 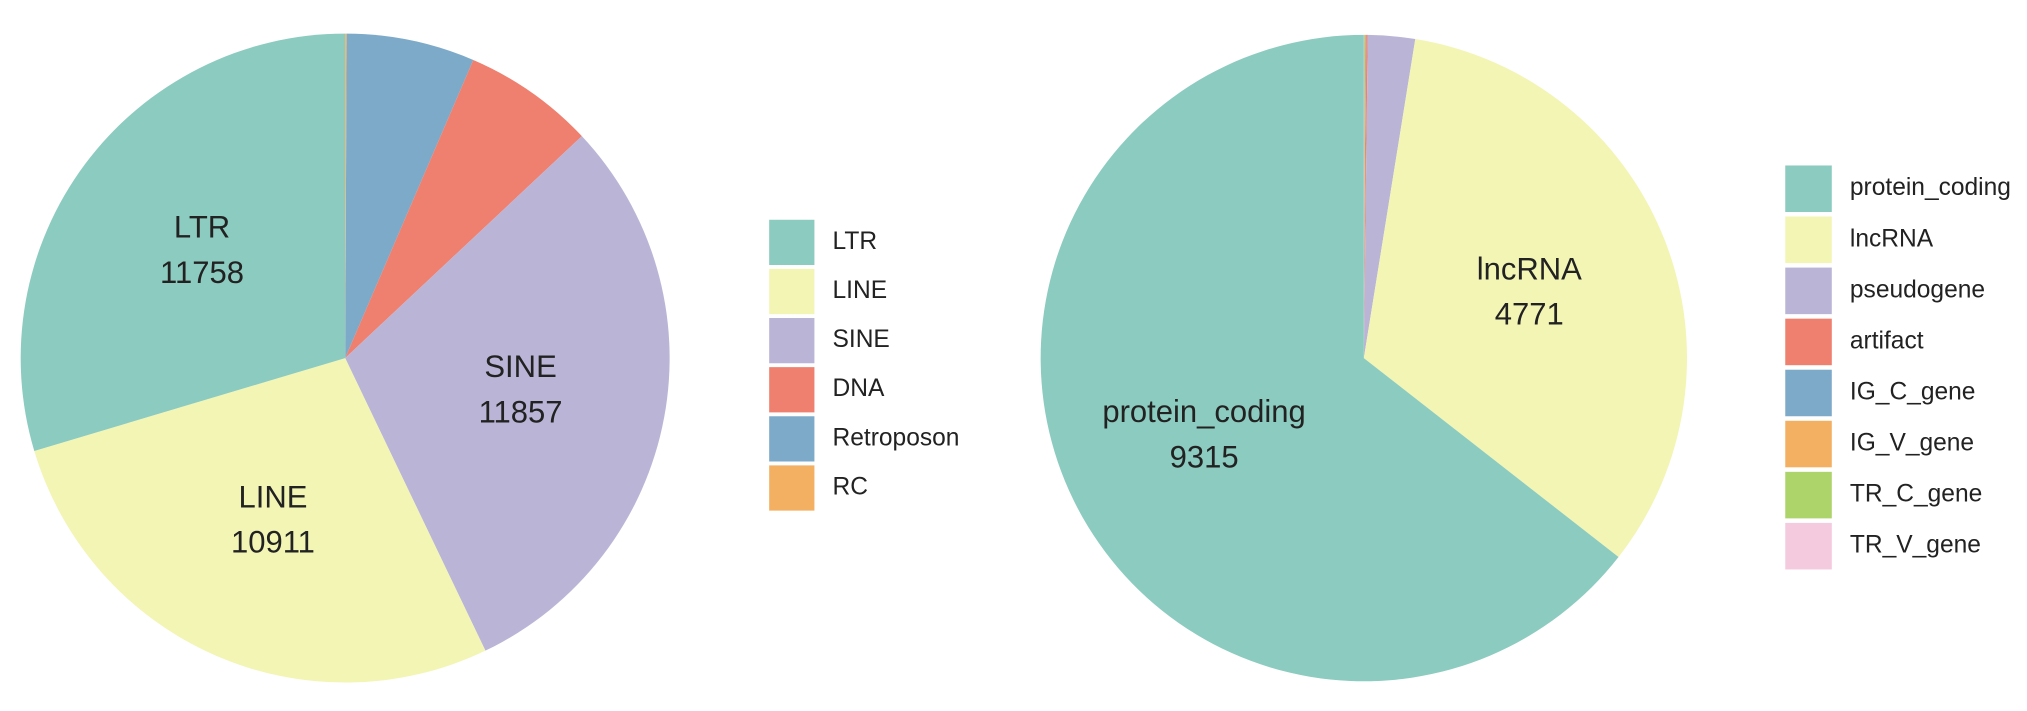 I want to click on slice-label: LINE, so click(x=272, y=496).